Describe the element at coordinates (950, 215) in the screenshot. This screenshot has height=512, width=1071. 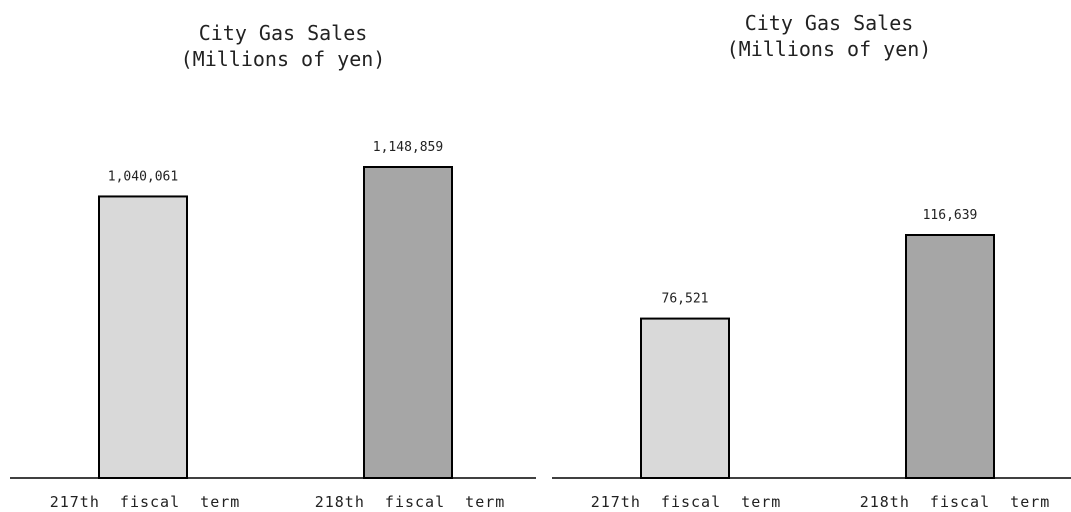
I see `bar-value-label: 116,639` at that location.